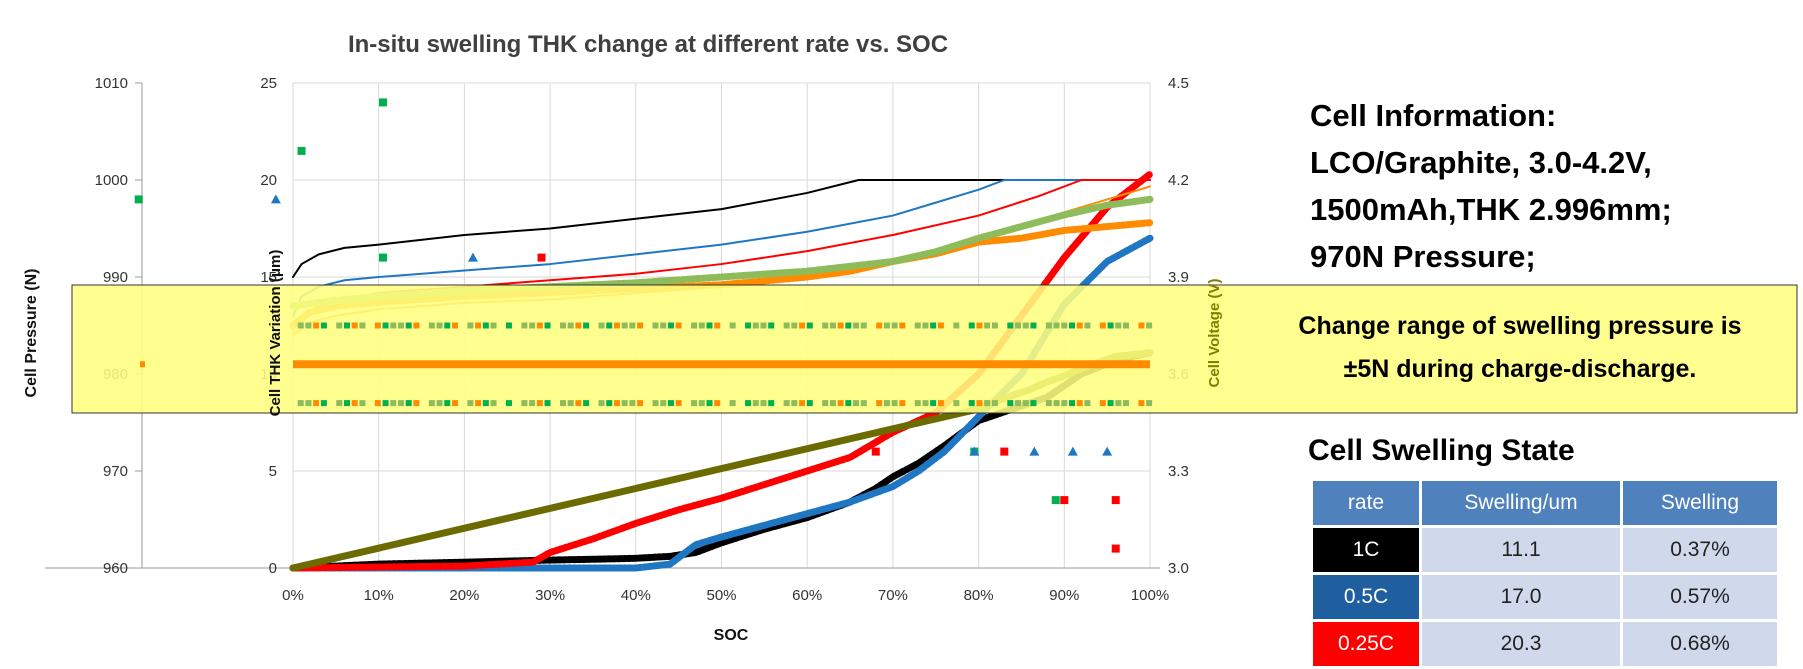  I want to click on header-swelling-um: Swelling/um, so click(1521, 503).